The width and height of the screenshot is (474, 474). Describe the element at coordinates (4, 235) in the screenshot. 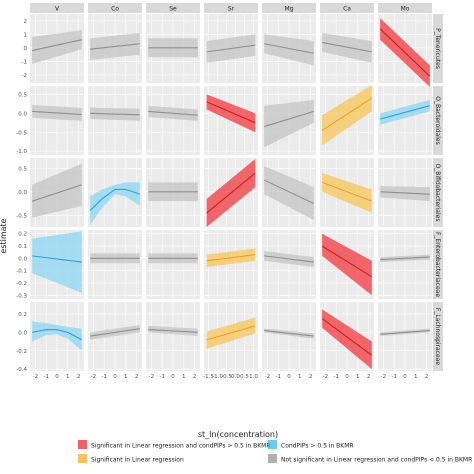

I see `y-axis-title: estimate` at that location.